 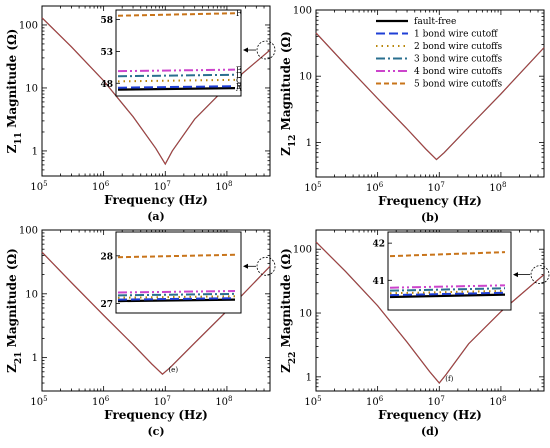 I want to click on inset-y-tick-label: 41, so click(x=378, y=282).